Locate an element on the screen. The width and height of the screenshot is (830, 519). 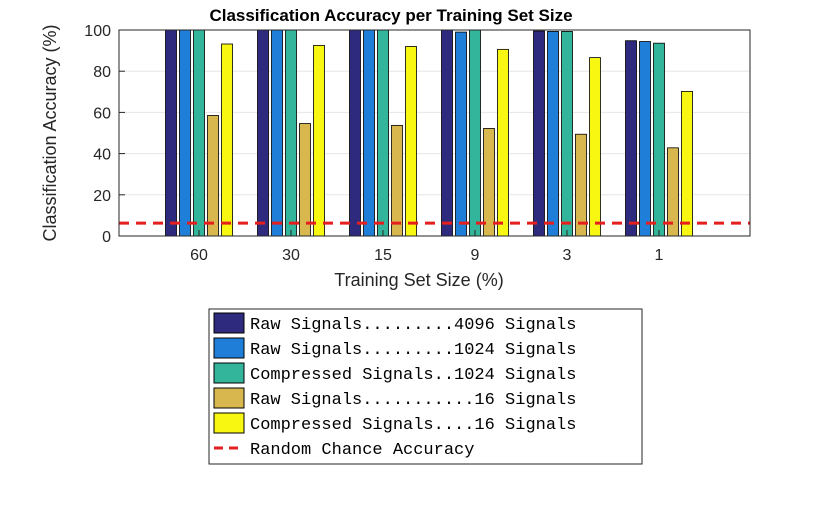
y-tick-label: 100 is located at coordinates (97, 31).